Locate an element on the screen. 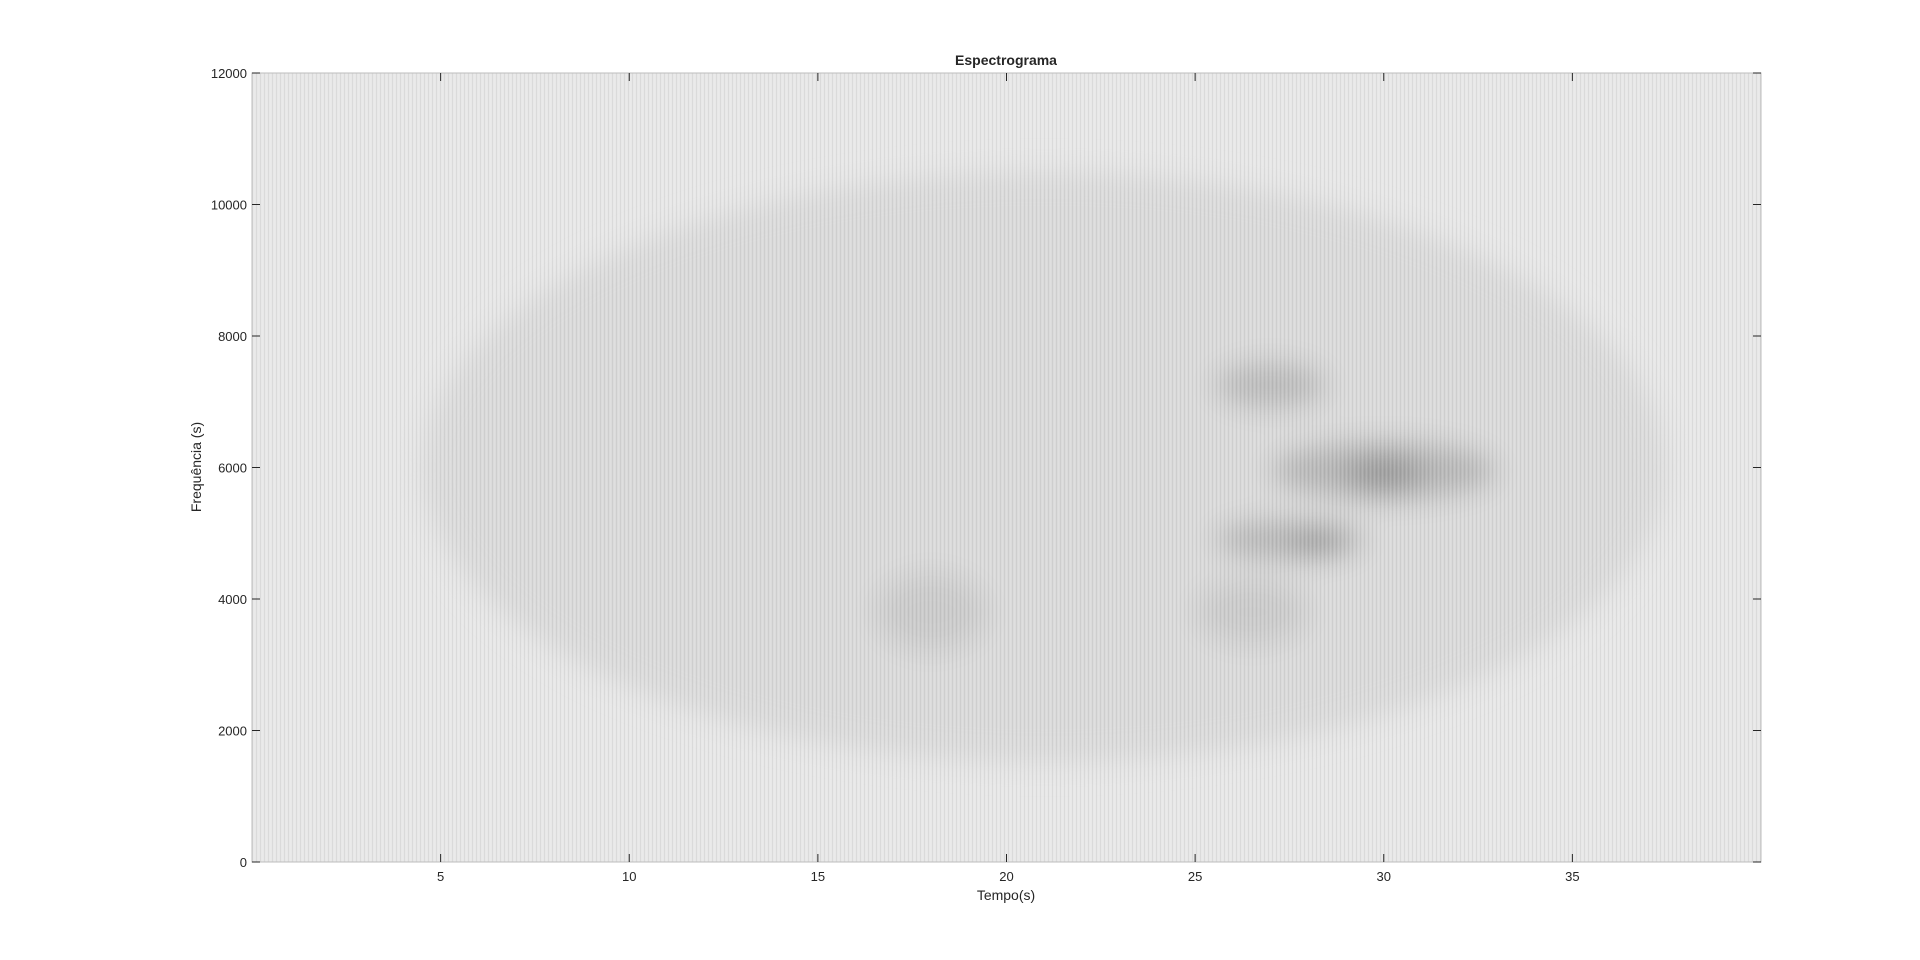 The height and width of the screenshot is (960, 1920). x-tick-label: 10 is located at coordinates (629, 876).